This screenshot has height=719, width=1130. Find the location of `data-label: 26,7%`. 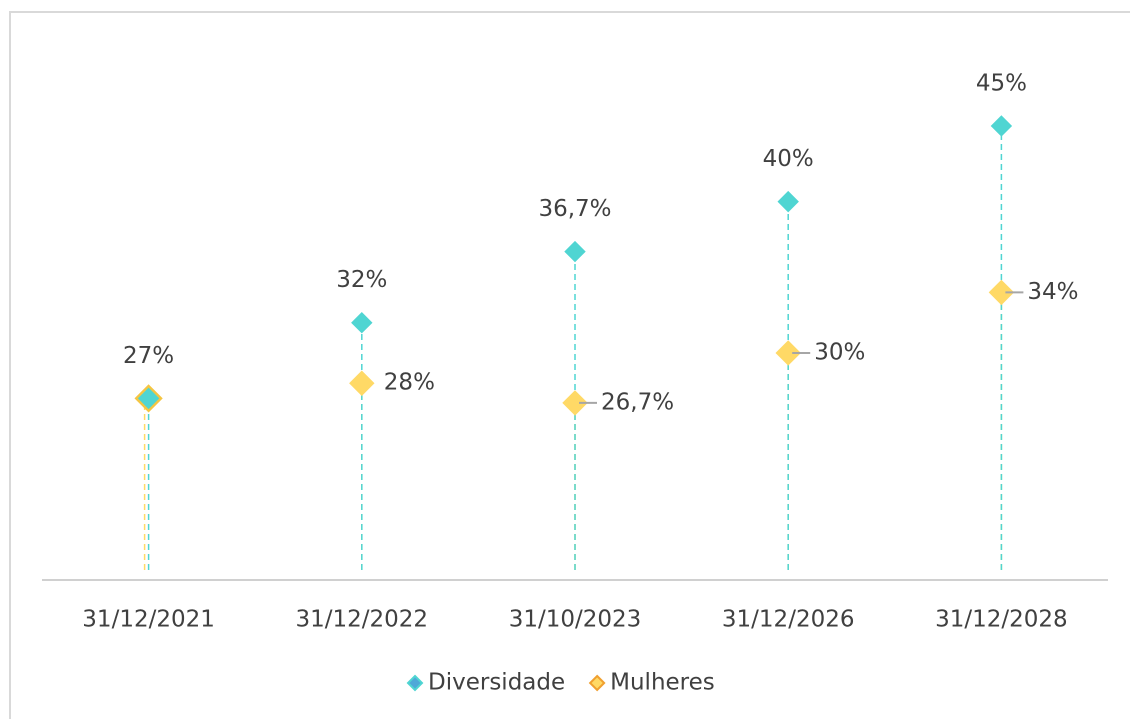

data-label: 26,7% is located at coordinates (637, 402).